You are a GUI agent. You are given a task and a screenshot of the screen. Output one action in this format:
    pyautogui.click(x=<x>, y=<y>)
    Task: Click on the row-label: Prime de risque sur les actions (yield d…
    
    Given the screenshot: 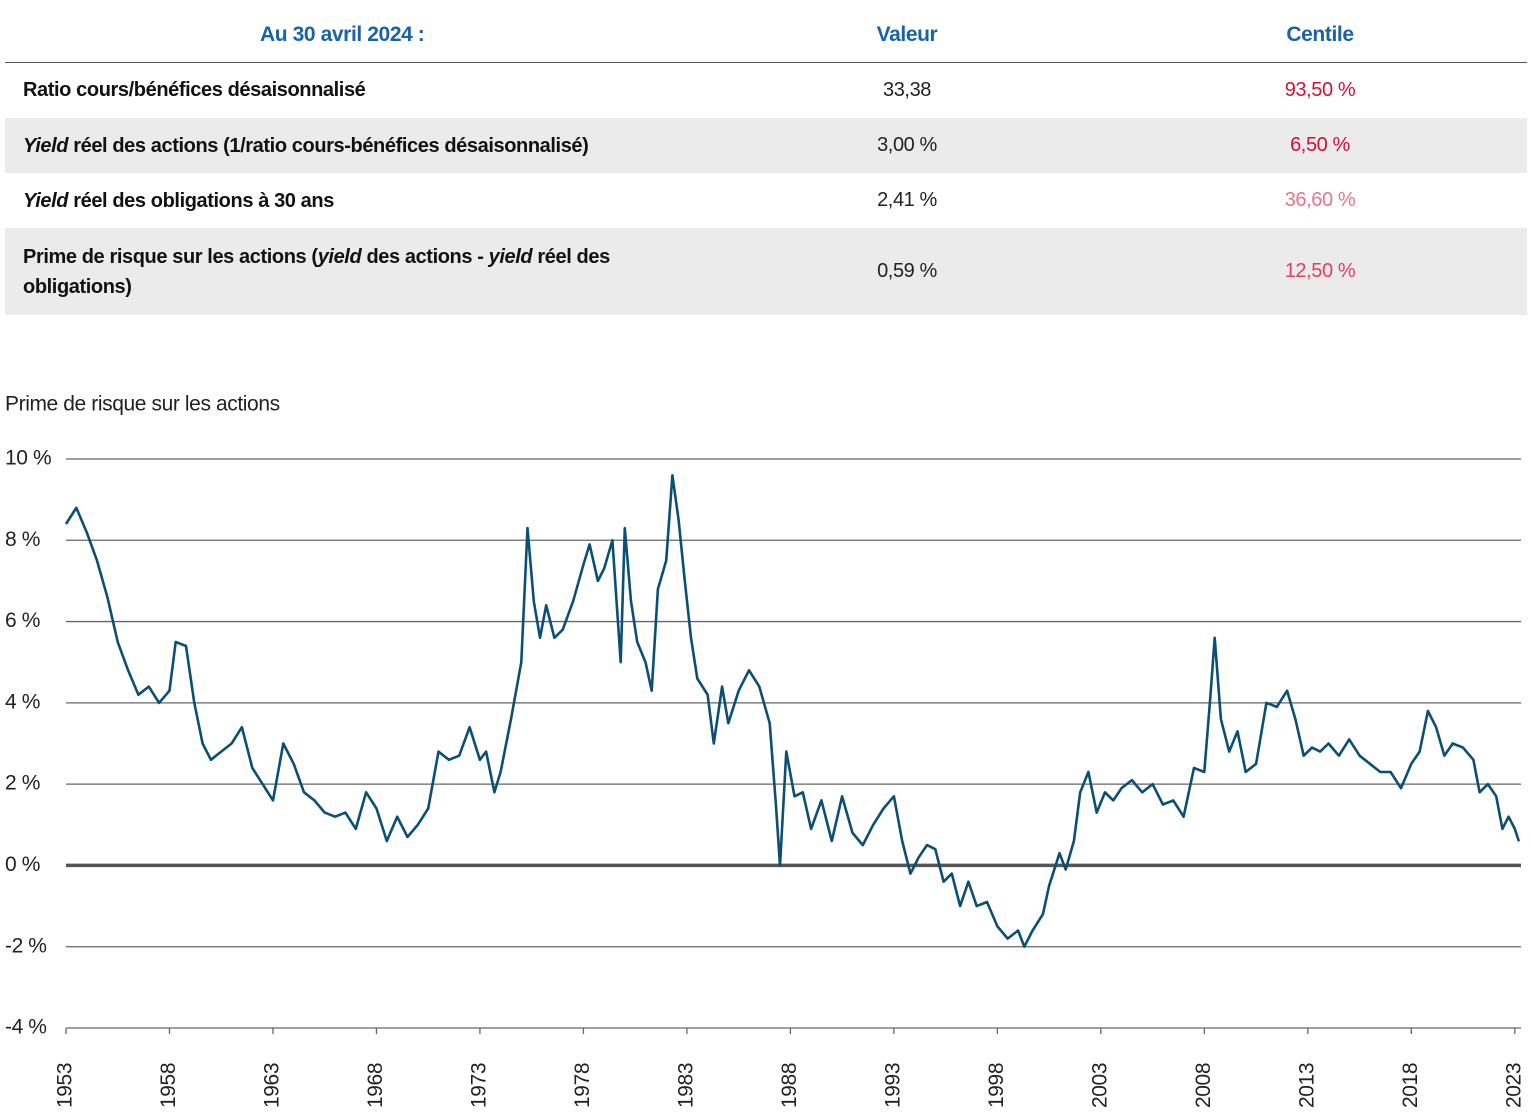 What is the action you would take?
    pyautogui.click(x=363, y=272)
    